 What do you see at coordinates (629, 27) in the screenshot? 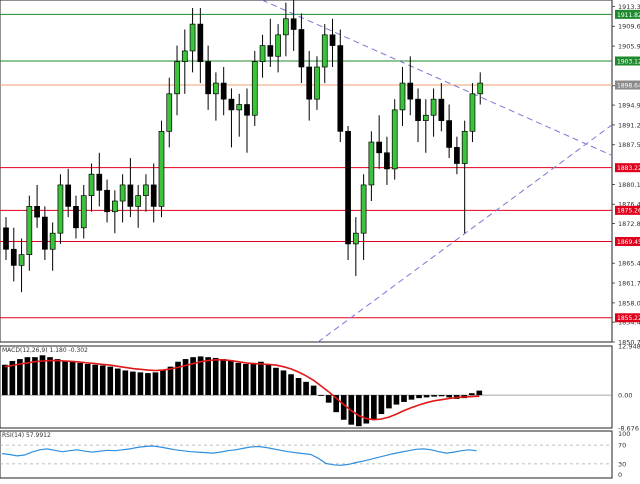
I see `price-tick-label: 1909.60` at bounding box center [629, 27].